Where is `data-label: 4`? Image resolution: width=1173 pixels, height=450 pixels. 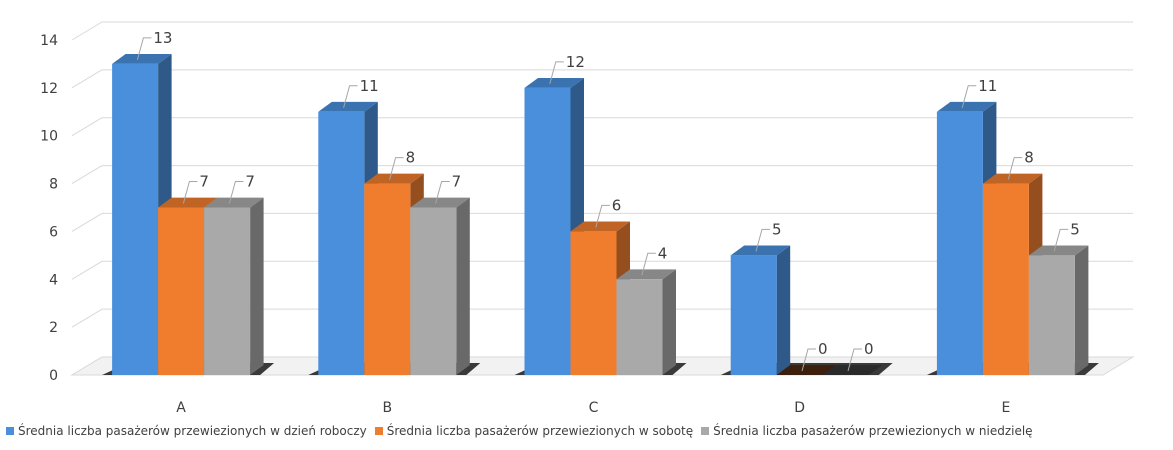
data-label: 4 is located at coordinates (663, 253).